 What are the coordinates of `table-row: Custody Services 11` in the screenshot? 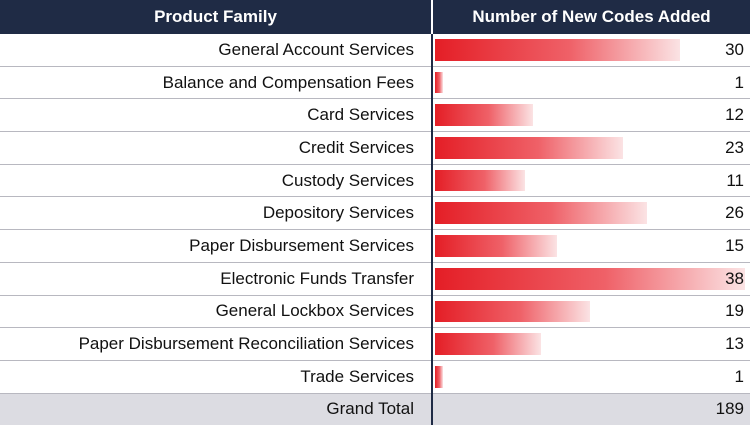 It's located at (375, 181).